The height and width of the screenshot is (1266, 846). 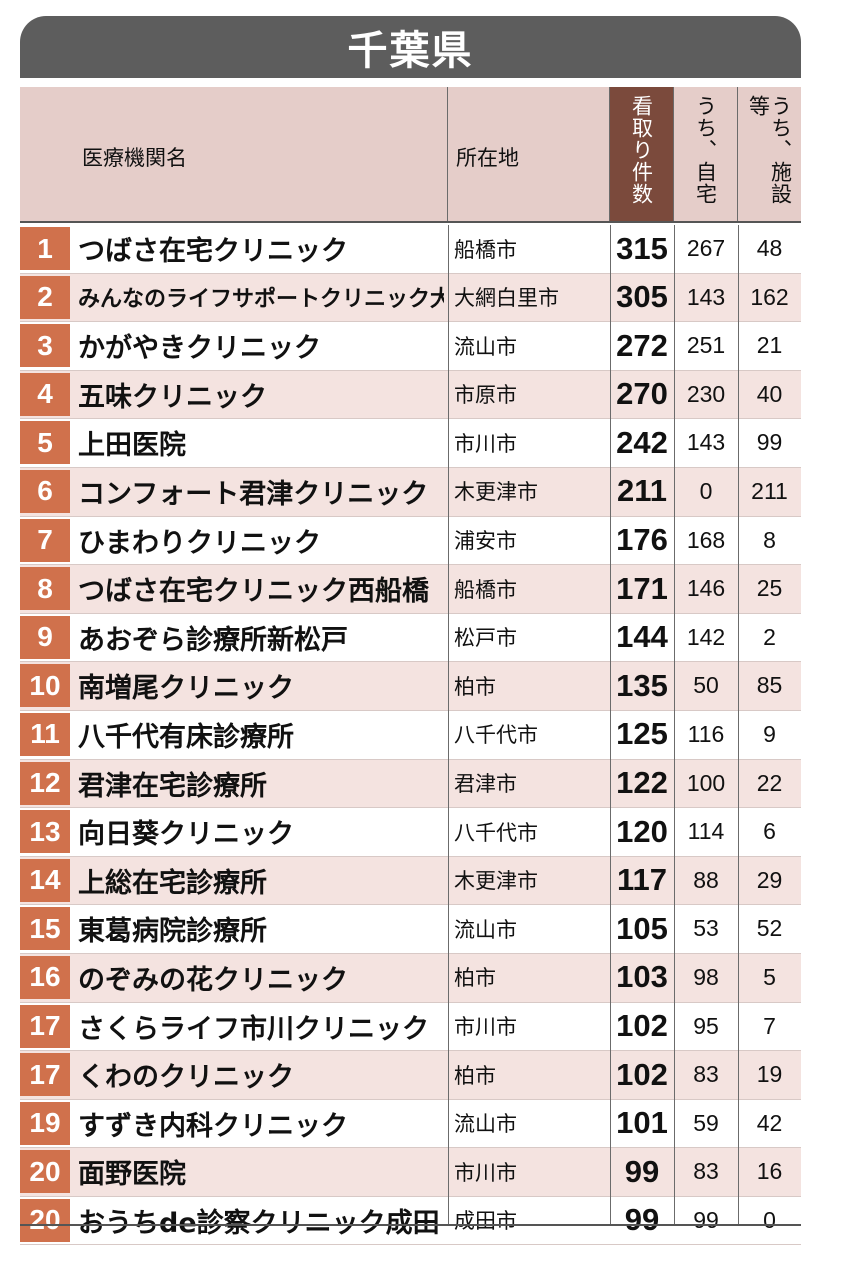 I want to click on rank-badge: 11, so click(x=45, y=734).